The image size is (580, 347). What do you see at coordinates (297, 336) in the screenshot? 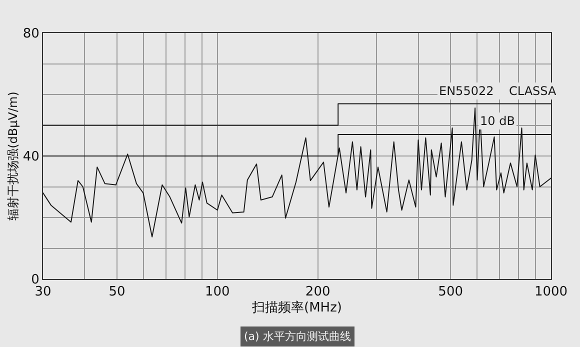
I see `text: (a) 水平方向测试曲线` at bounding box center [297, 336].